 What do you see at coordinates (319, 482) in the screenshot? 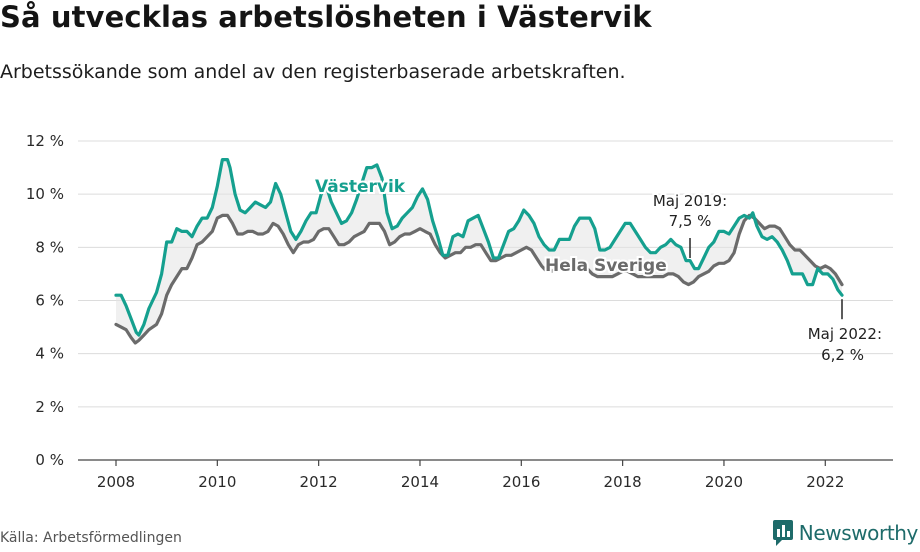
I see `x-tick-label: 2012` at bounding box center [319, 482].